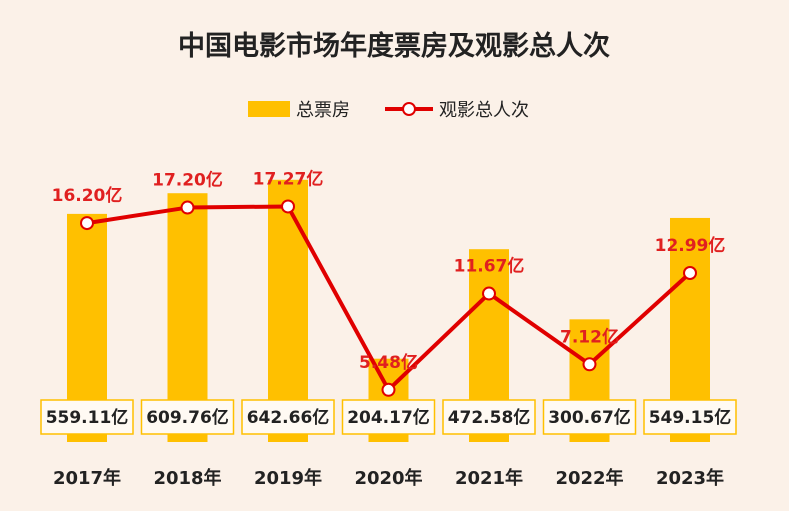 This screenshot has width=789, height=511. I want to click on bar-value-label-0: 559.11亿, so click(87, 417).